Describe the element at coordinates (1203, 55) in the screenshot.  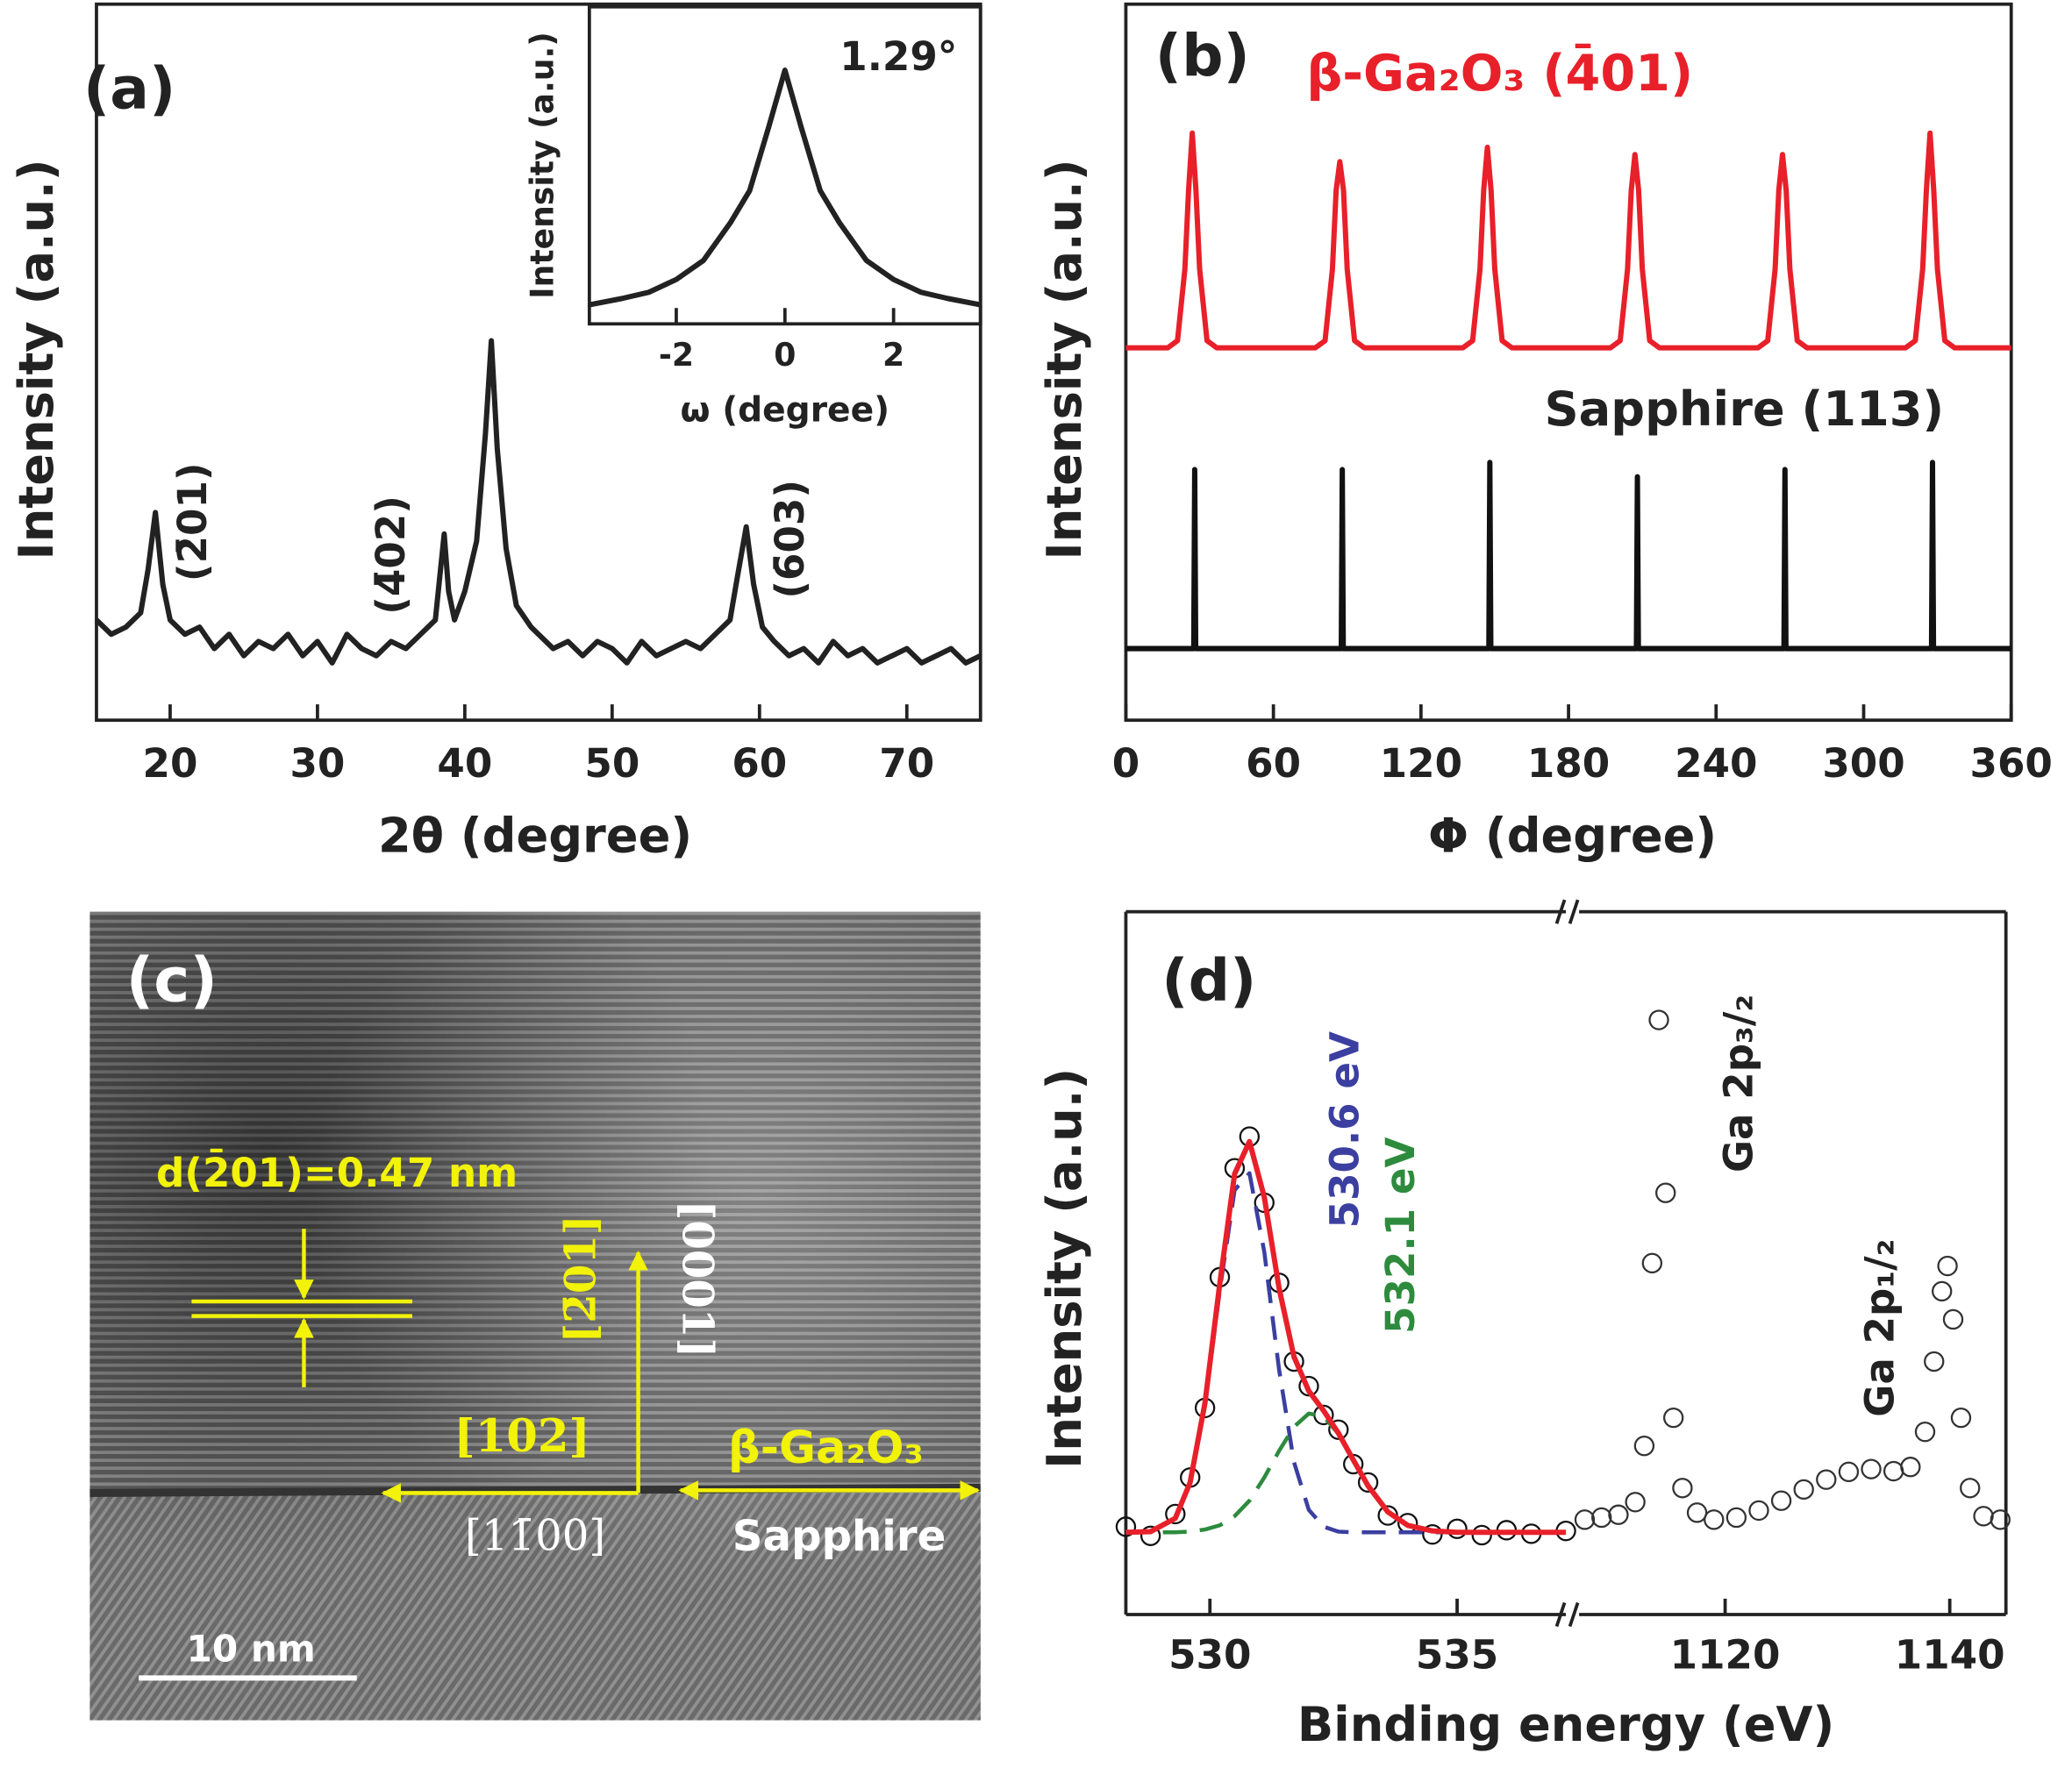
I see `panel-label: (b)` at that location.